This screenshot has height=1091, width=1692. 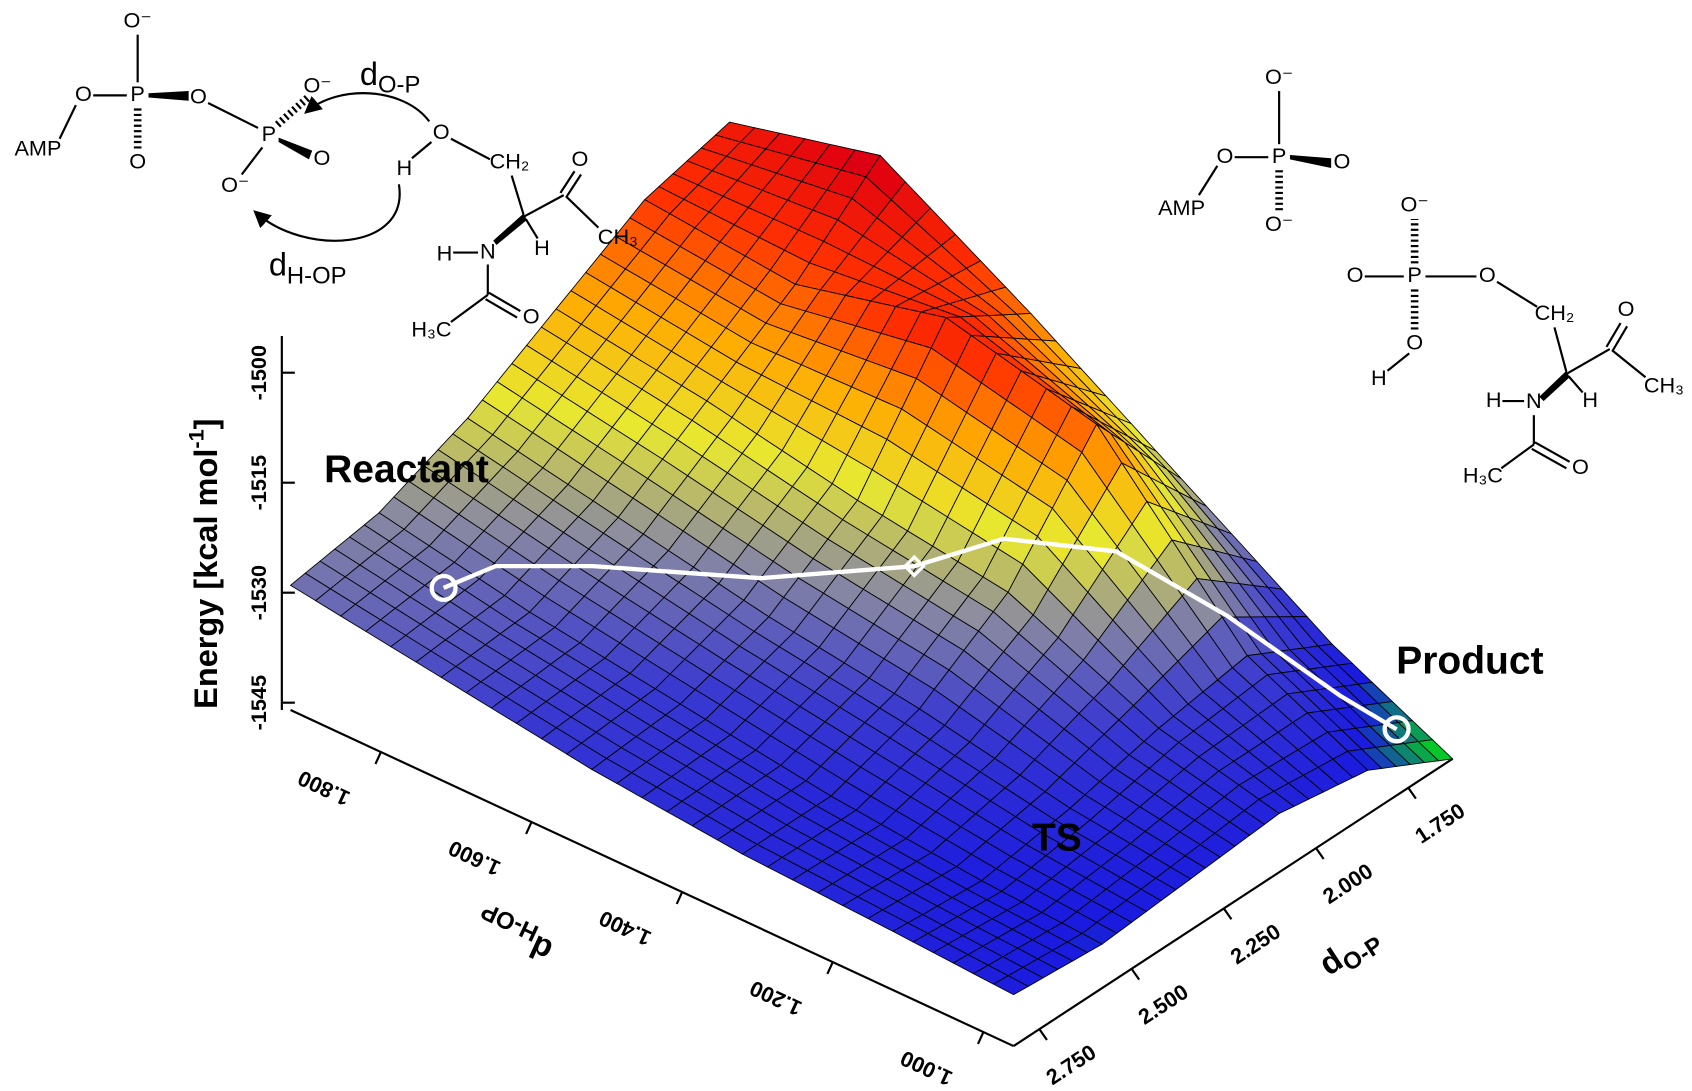 What do you see at coordinates (258, 702) in the screenshot?
I see `z-tick-label: -1545` at bounding box center [258, 702].